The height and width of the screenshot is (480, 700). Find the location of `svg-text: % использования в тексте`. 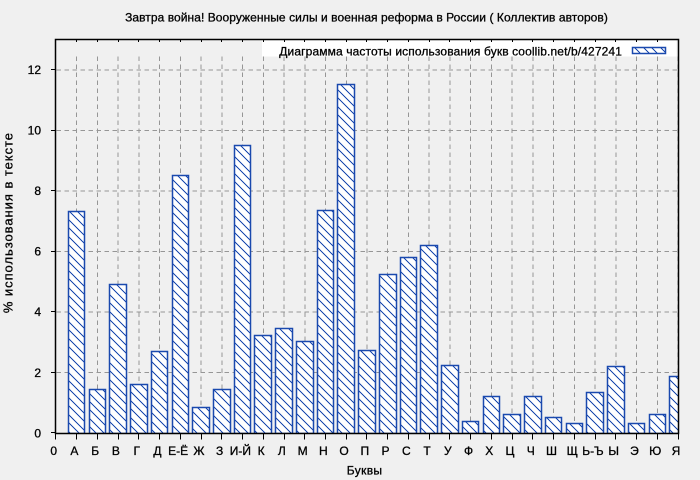

svg-text: % использования в тексте is located at coordinates (8, 222).